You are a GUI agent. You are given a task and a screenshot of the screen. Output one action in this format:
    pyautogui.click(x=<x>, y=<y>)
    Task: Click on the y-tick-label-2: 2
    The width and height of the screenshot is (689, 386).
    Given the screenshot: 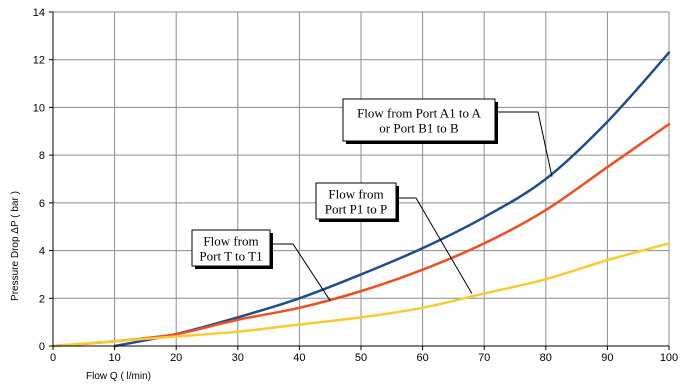 What is the action you would take?
    pyautogui.click(x=42, y=299)
    